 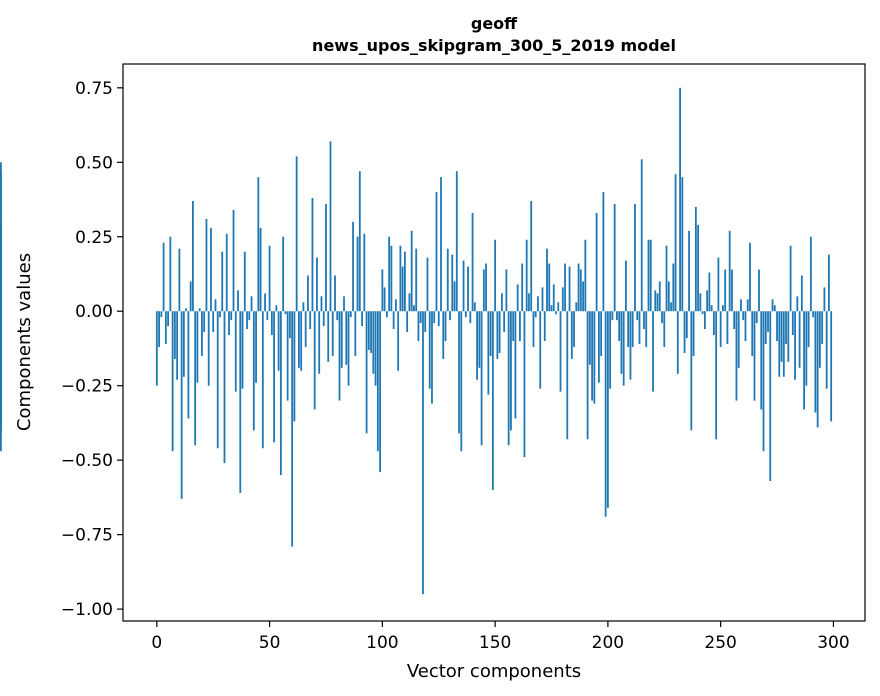 What do you see at coordinates (495, 643) in the screenshot?
I see `x-tick-label: 150` at bounding box center [495, 643].